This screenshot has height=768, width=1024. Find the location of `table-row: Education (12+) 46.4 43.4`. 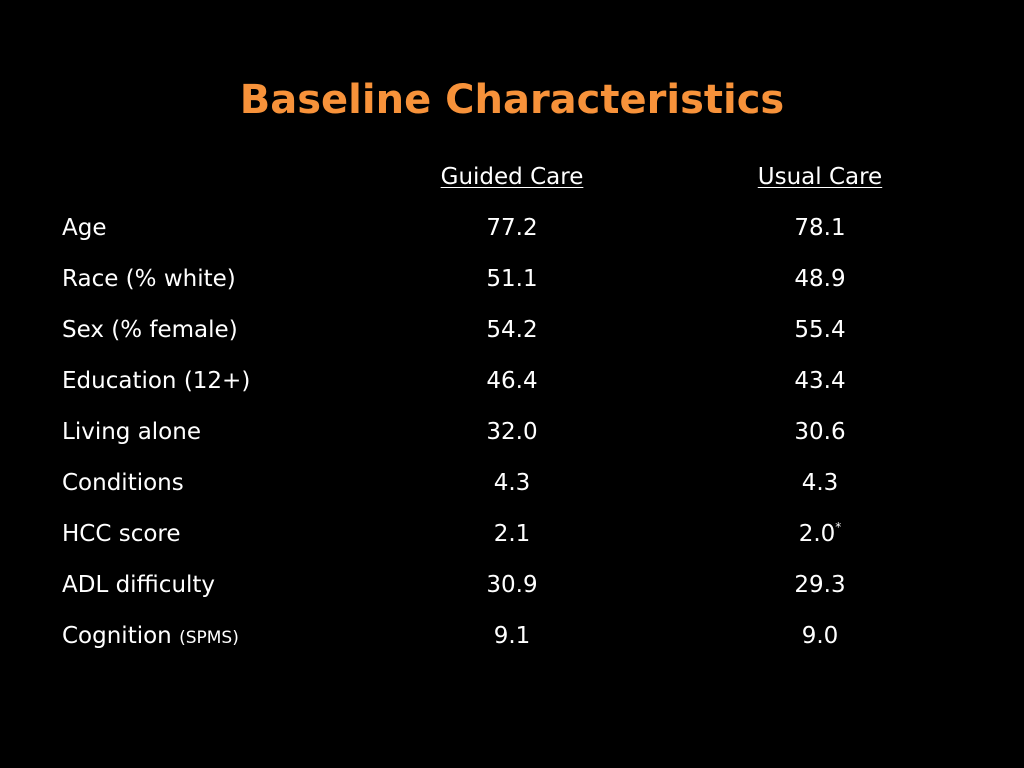

table-row: Education (12+) 46.4 43.4 is located at coordinates (512, 383).